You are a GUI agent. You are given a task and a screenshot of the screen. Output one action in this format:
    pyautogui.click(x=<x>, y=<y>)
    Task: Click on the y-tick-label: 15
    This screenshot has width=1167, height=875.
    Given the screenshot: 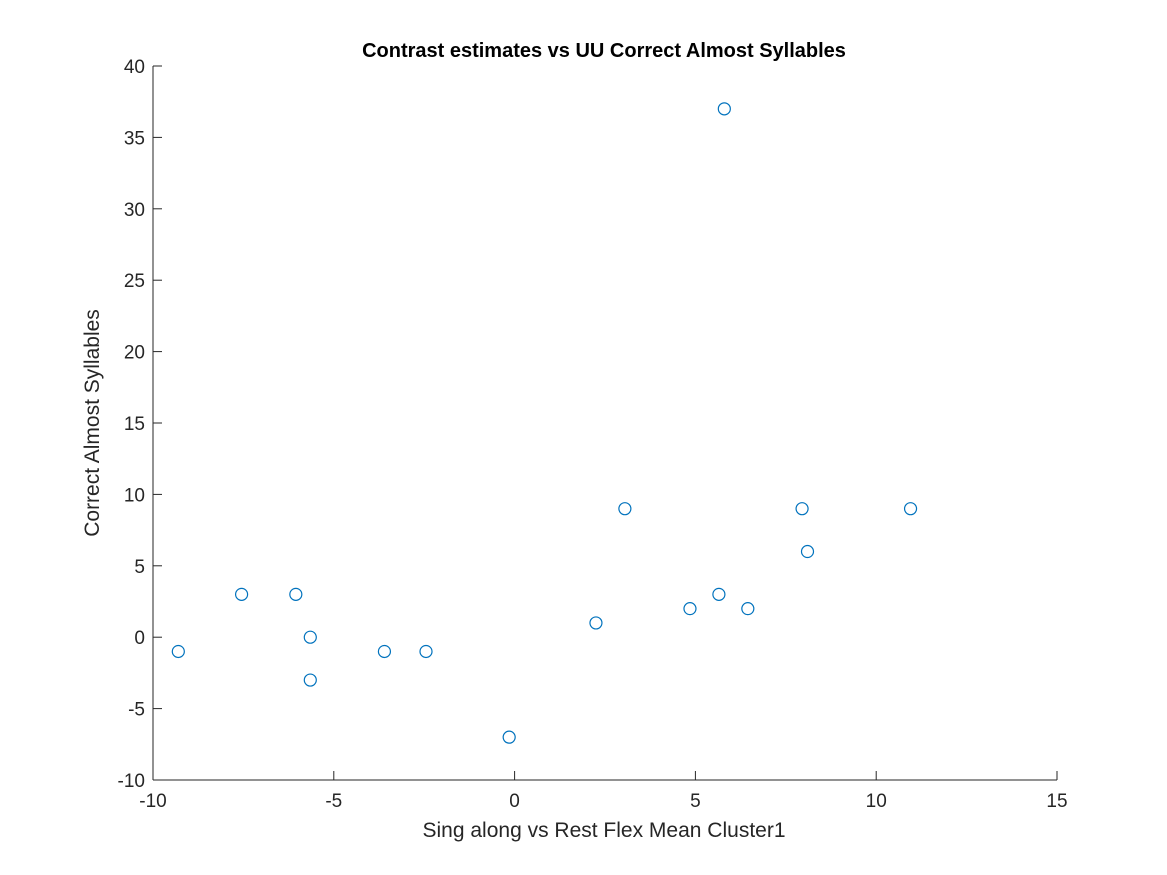 What is the action you would take?
    pyautogui.click(x=134, y=424)
    